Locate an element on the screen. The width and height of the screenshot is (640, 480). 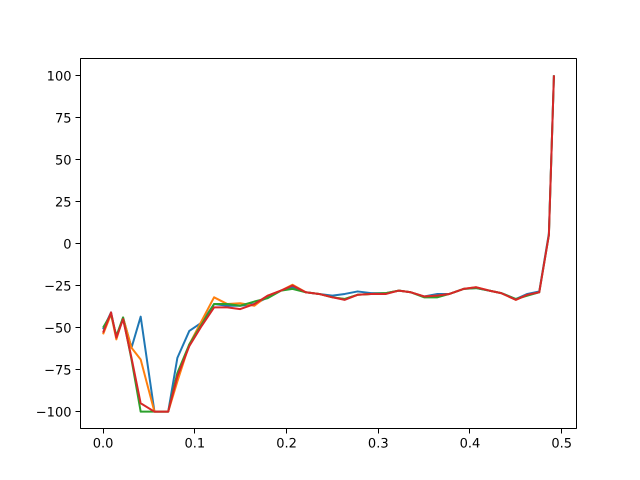
x-tick-label: 0.3 is located at coordinates (378, 444).